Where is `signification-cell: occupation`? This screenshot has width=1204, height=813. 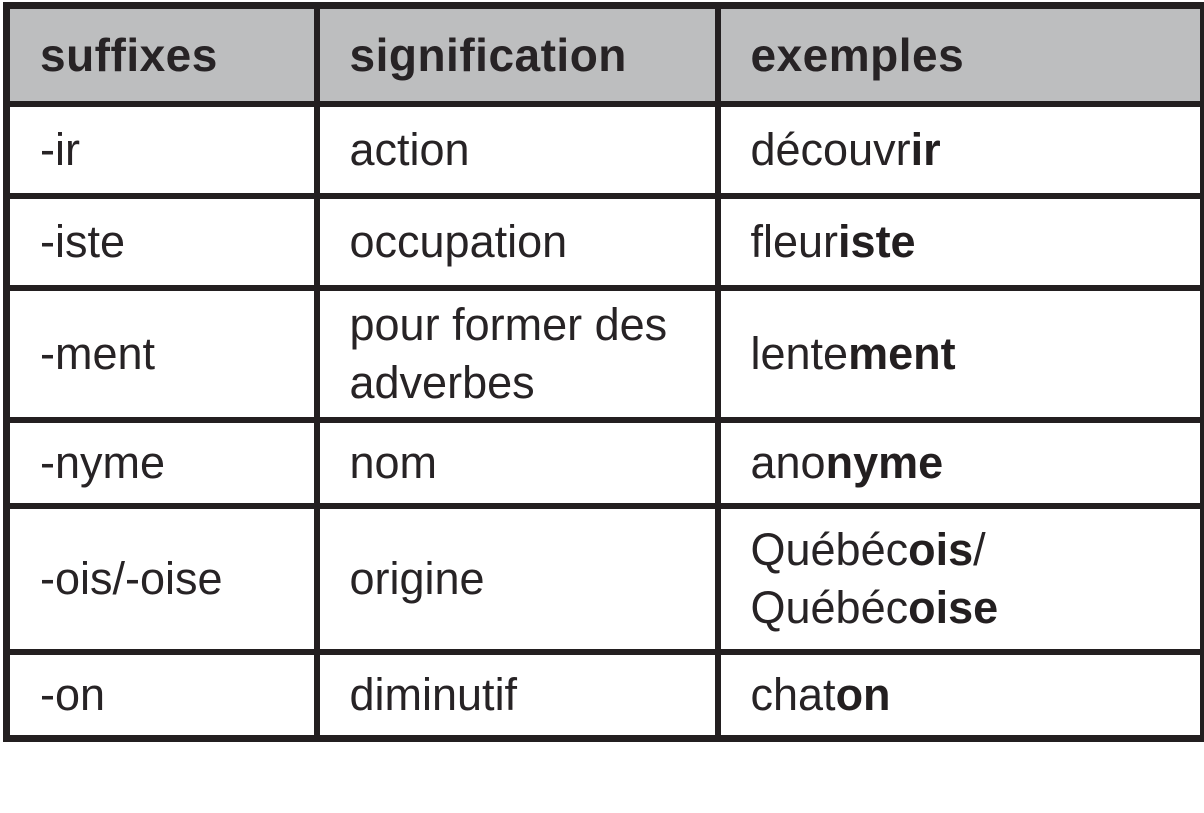 signification-cell: occupation is located at coordinates (517, 242).